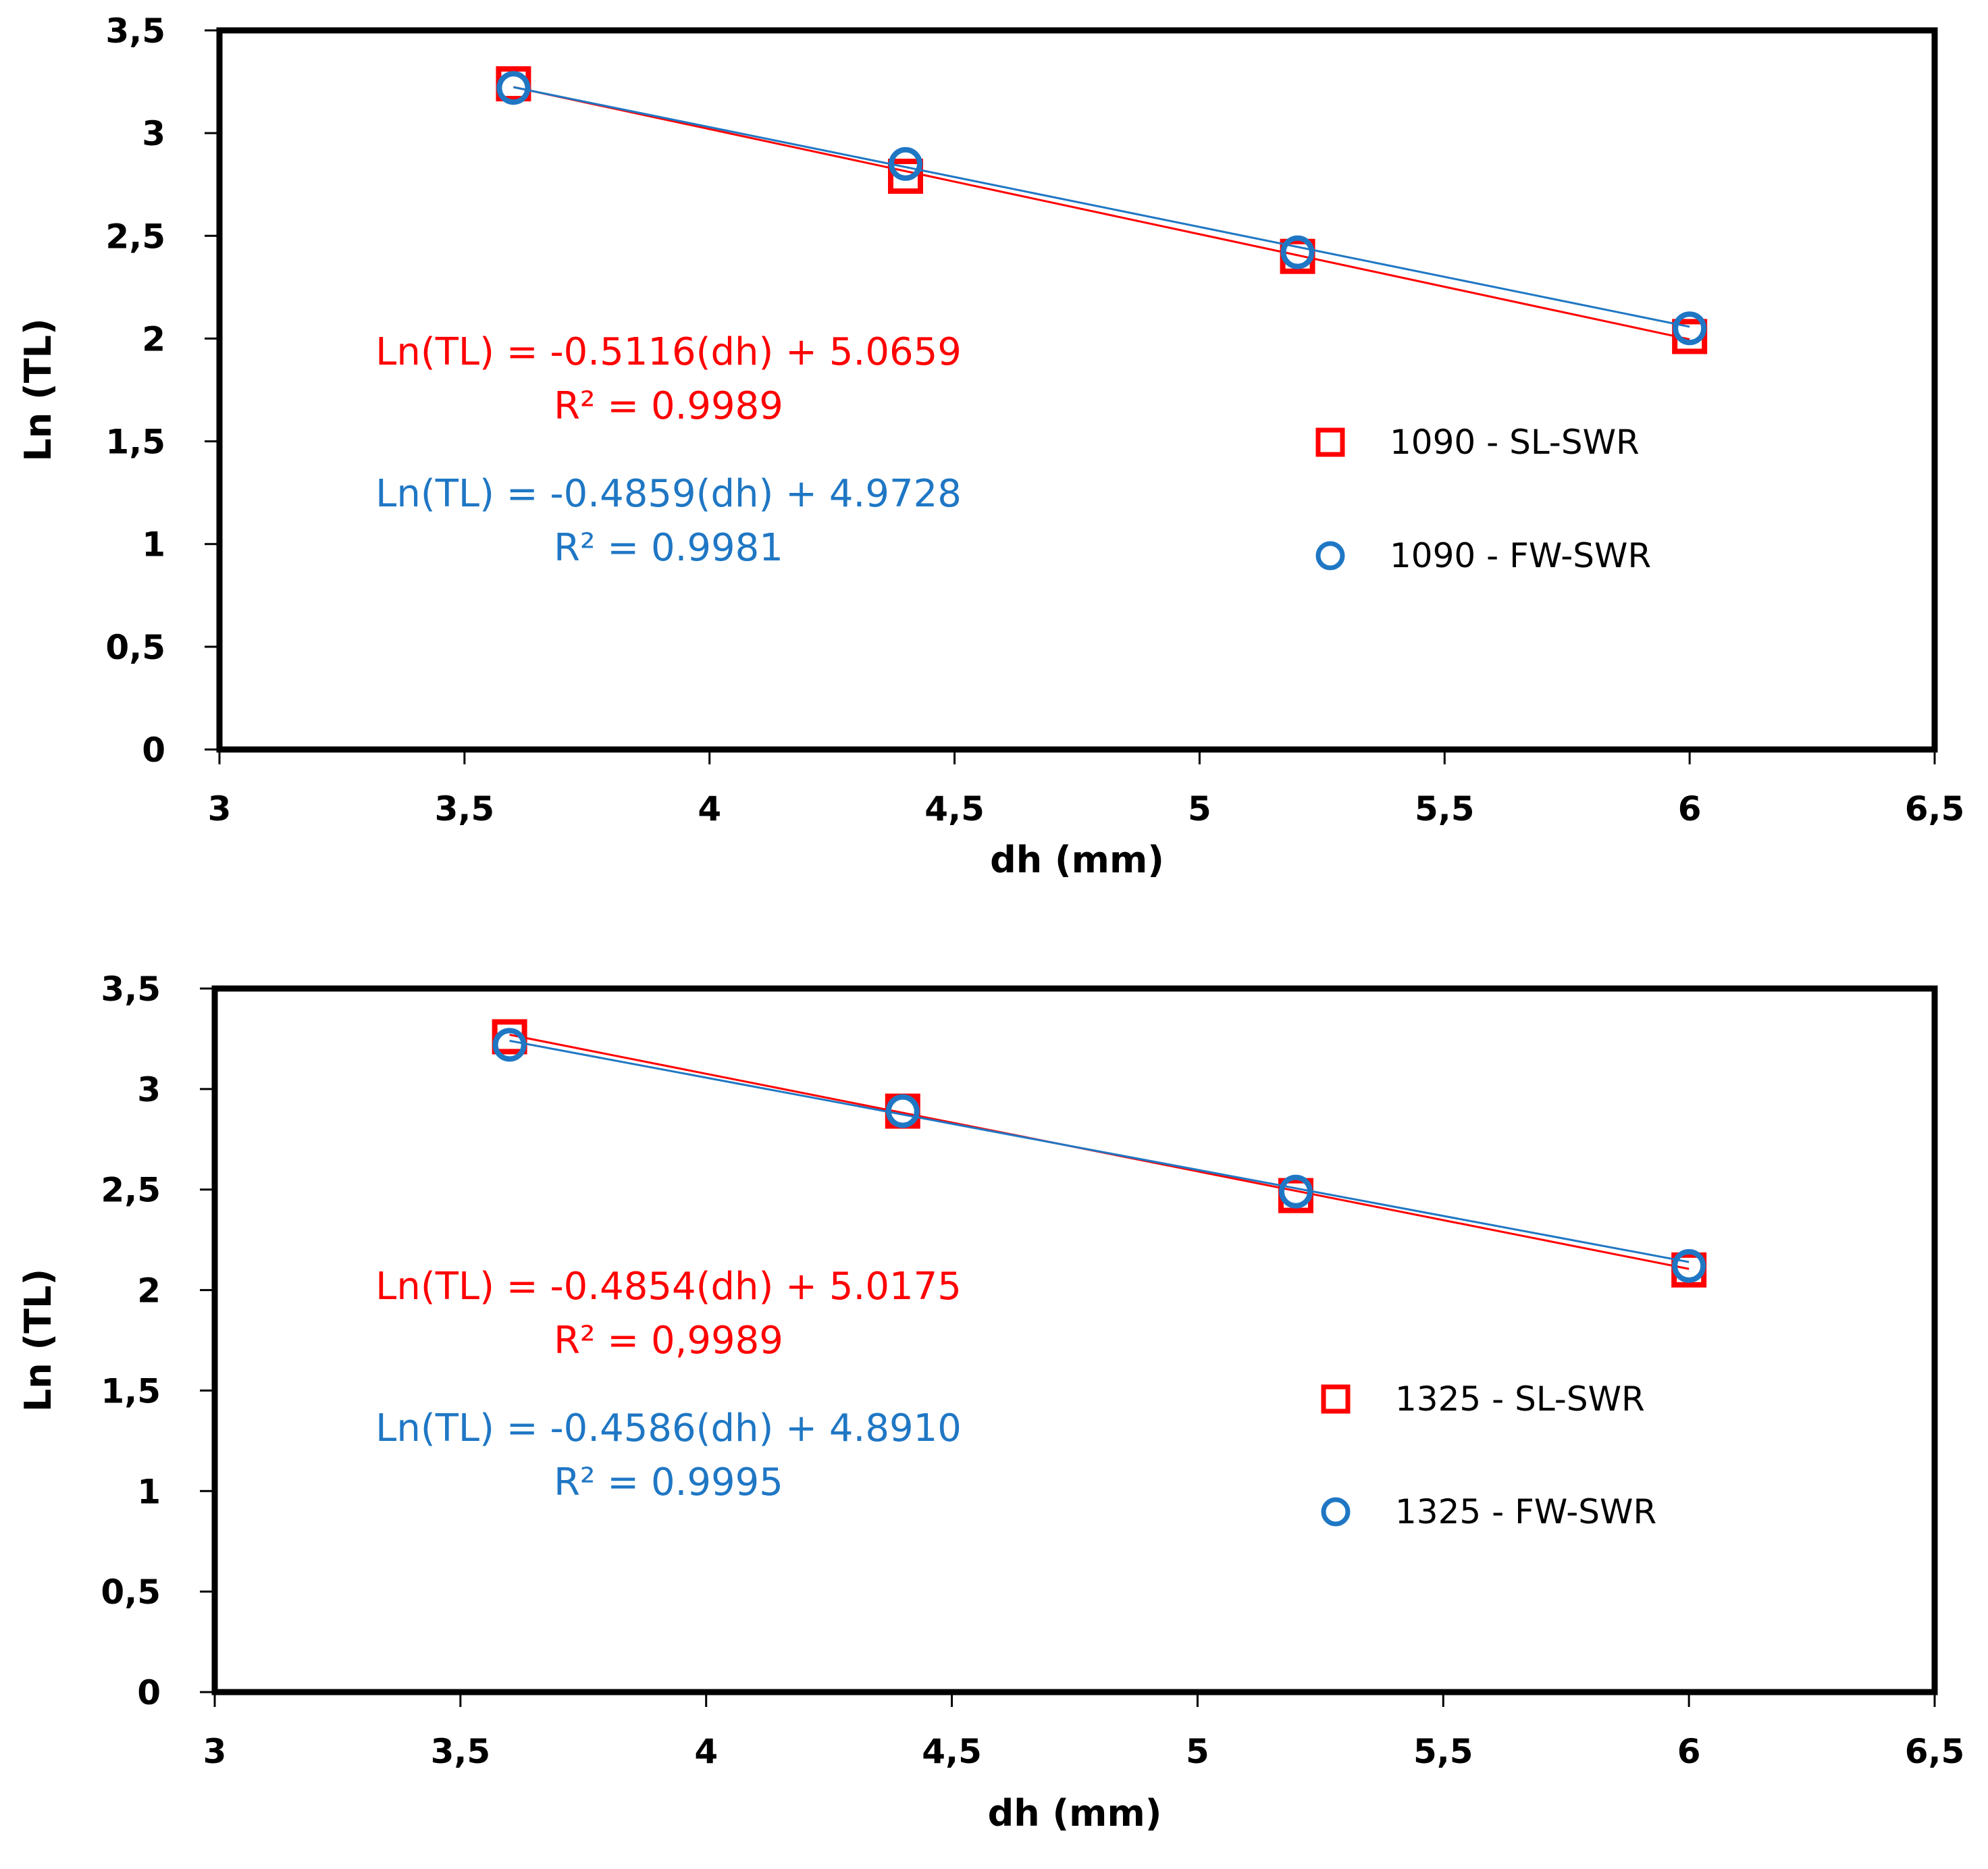 The image size is (1988, 1869). What do you see at coordinates (1520, 1399) in the screenshot?
I see `legend-label: 1325 - SL-SWR` at bounding box center [1520, 1399].